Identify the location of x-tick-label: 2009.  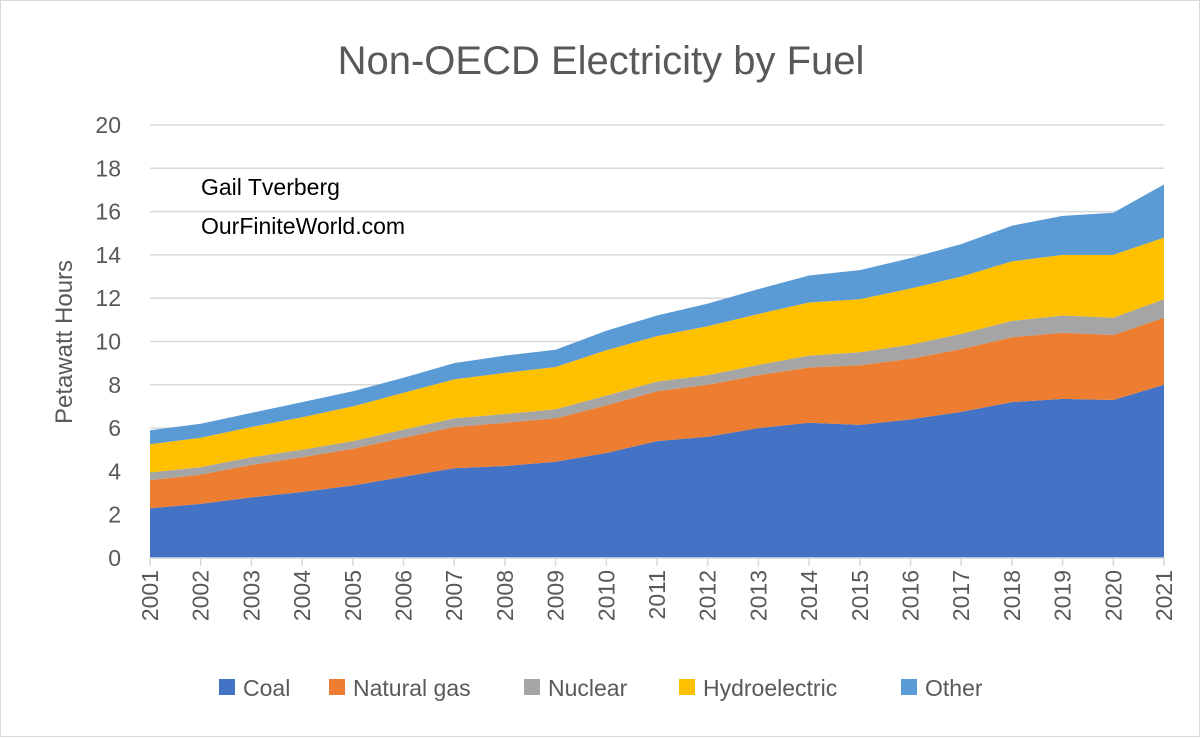
(556, 595).